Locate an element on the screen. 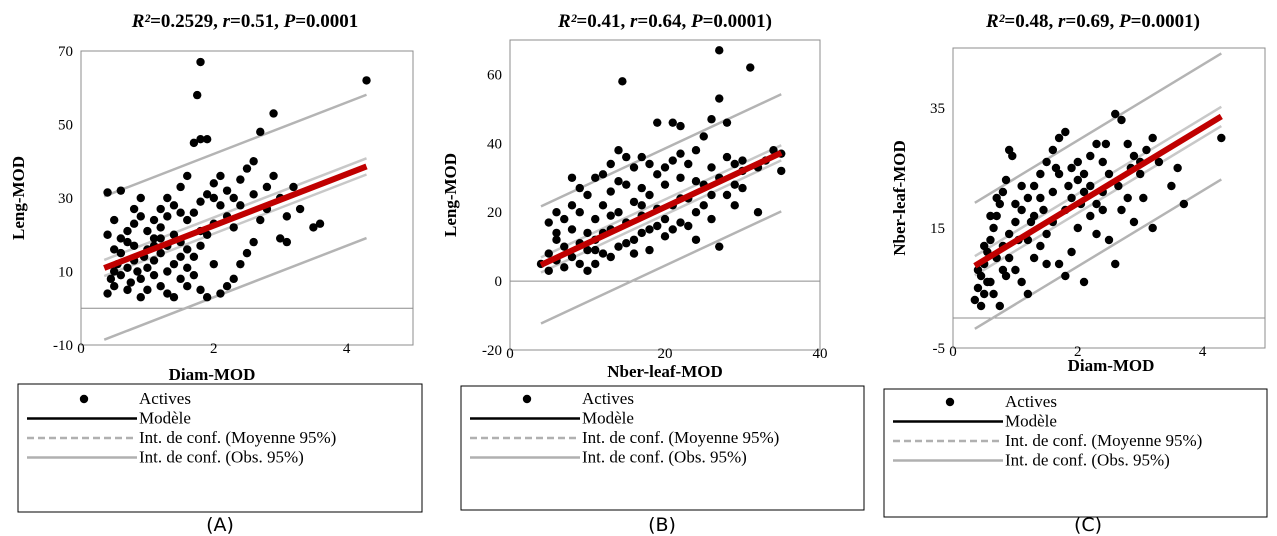  x-tick-label: 0 is located at coordinates (510, 354).